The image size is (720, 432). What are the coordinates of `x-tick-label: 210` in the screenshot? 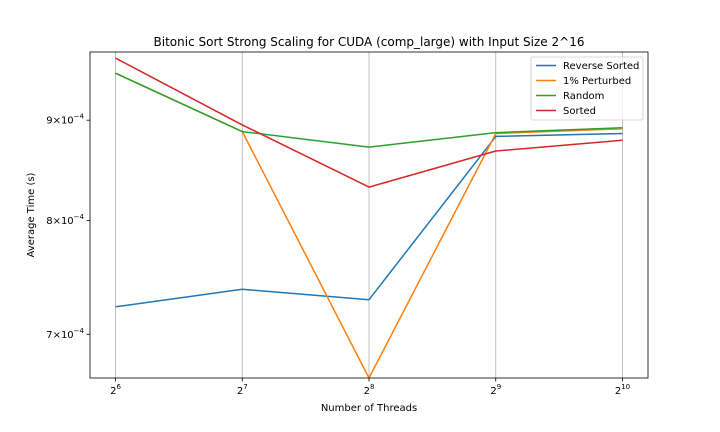 It's located at (622, 390).